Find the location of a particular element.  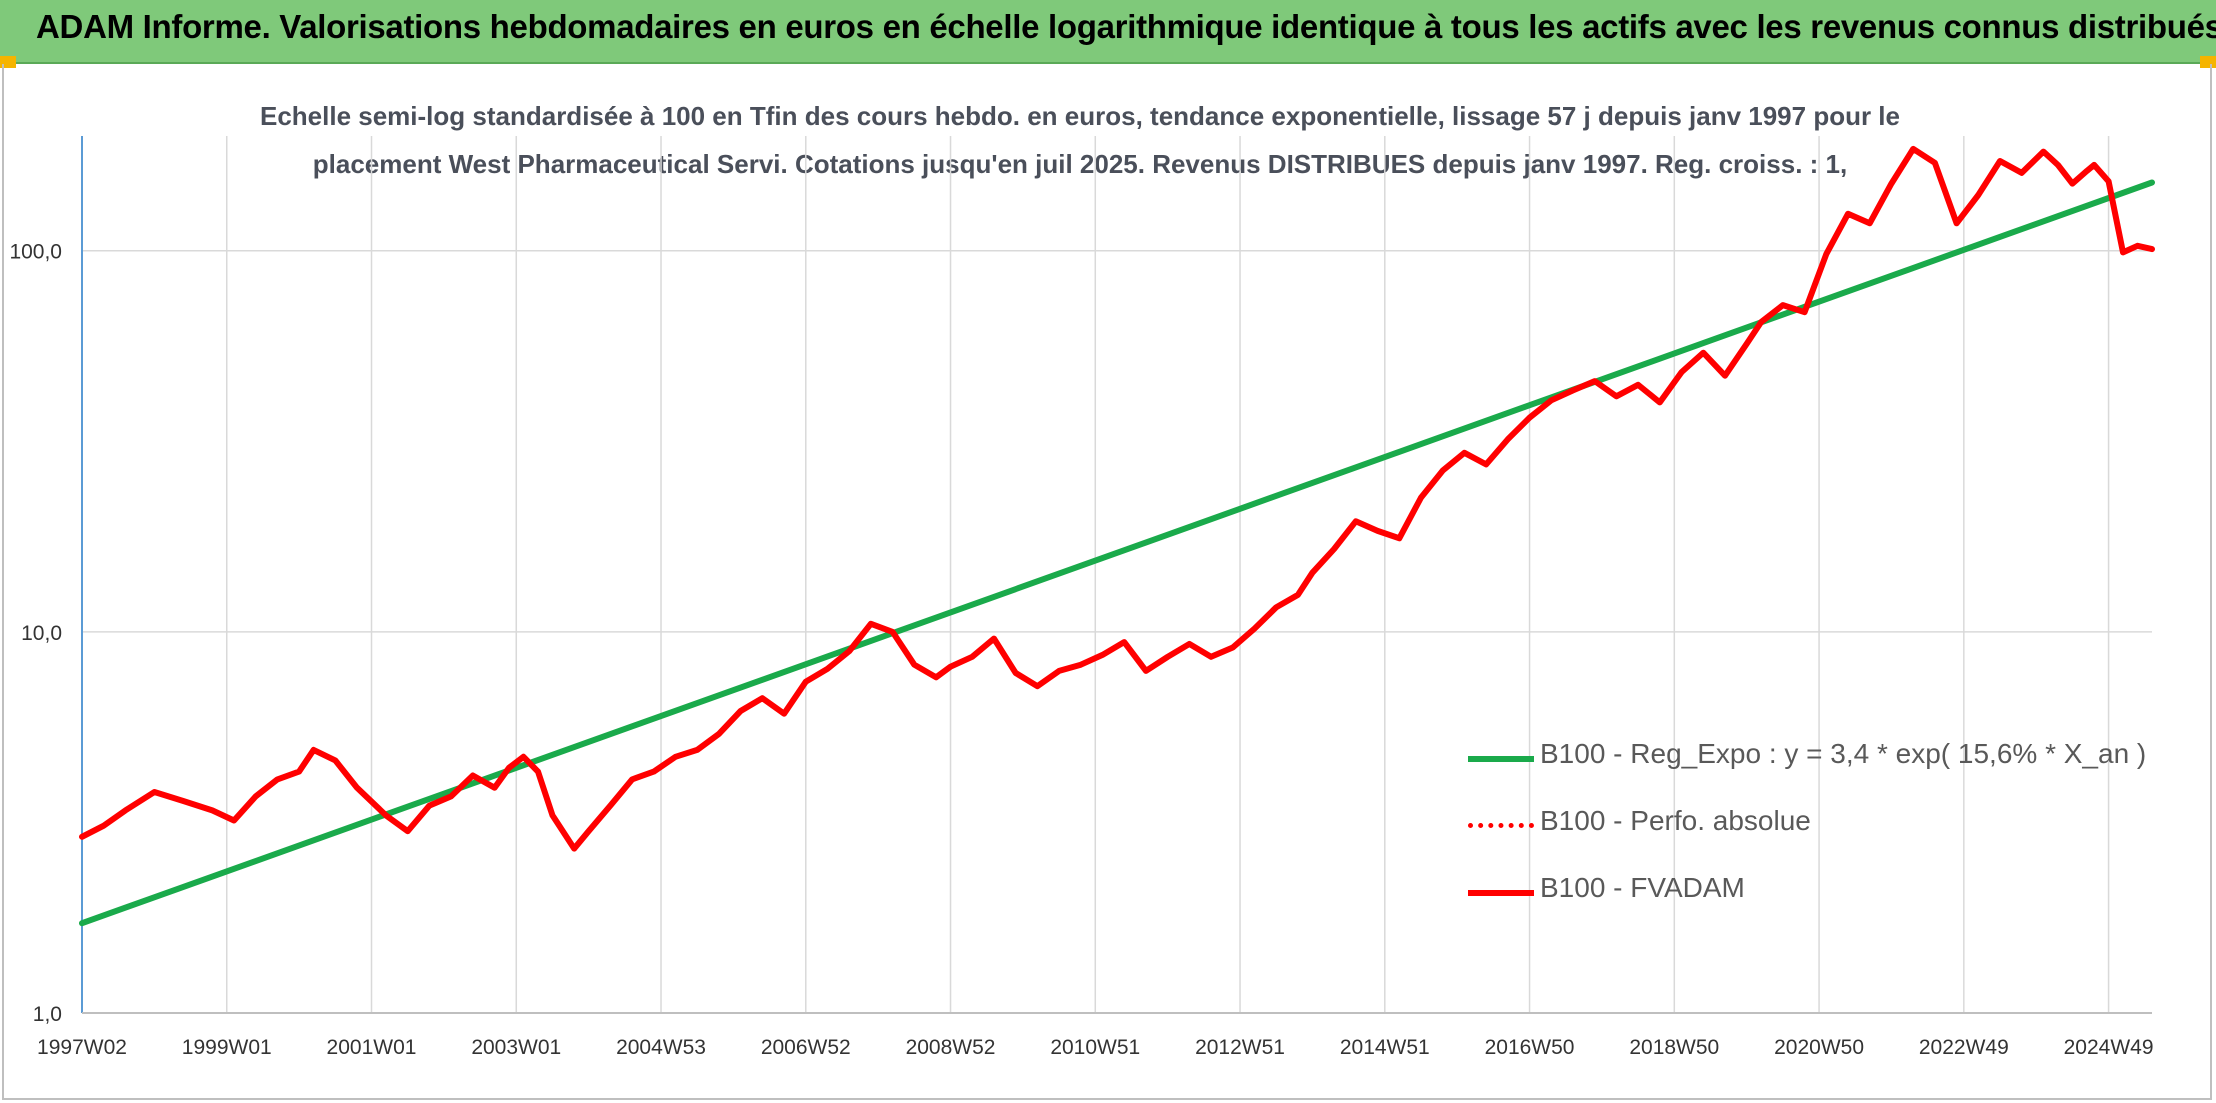

x-tick-label: 2020W50 is located at coordinates (1819, 1047).